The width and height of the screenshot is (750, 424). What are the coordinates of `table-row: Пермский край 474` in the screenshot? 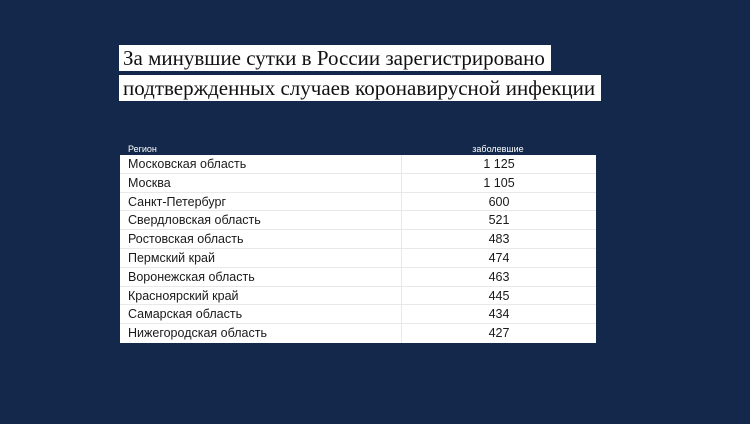 It's located at (358, 258).